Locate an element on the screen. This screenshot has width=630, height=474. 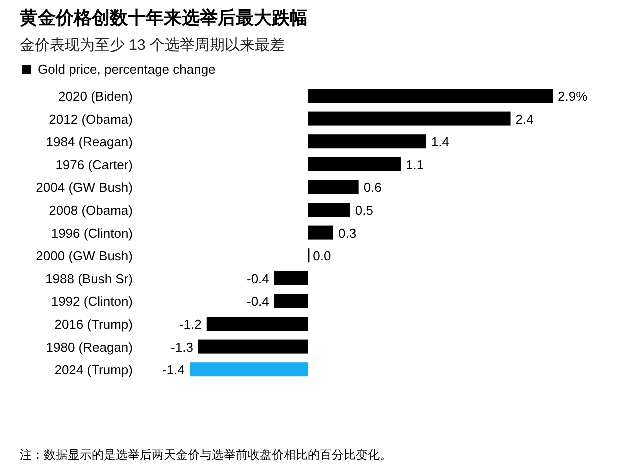
y-tick-label: 2004 (GW Bush) is located at coordinates (84, 188).